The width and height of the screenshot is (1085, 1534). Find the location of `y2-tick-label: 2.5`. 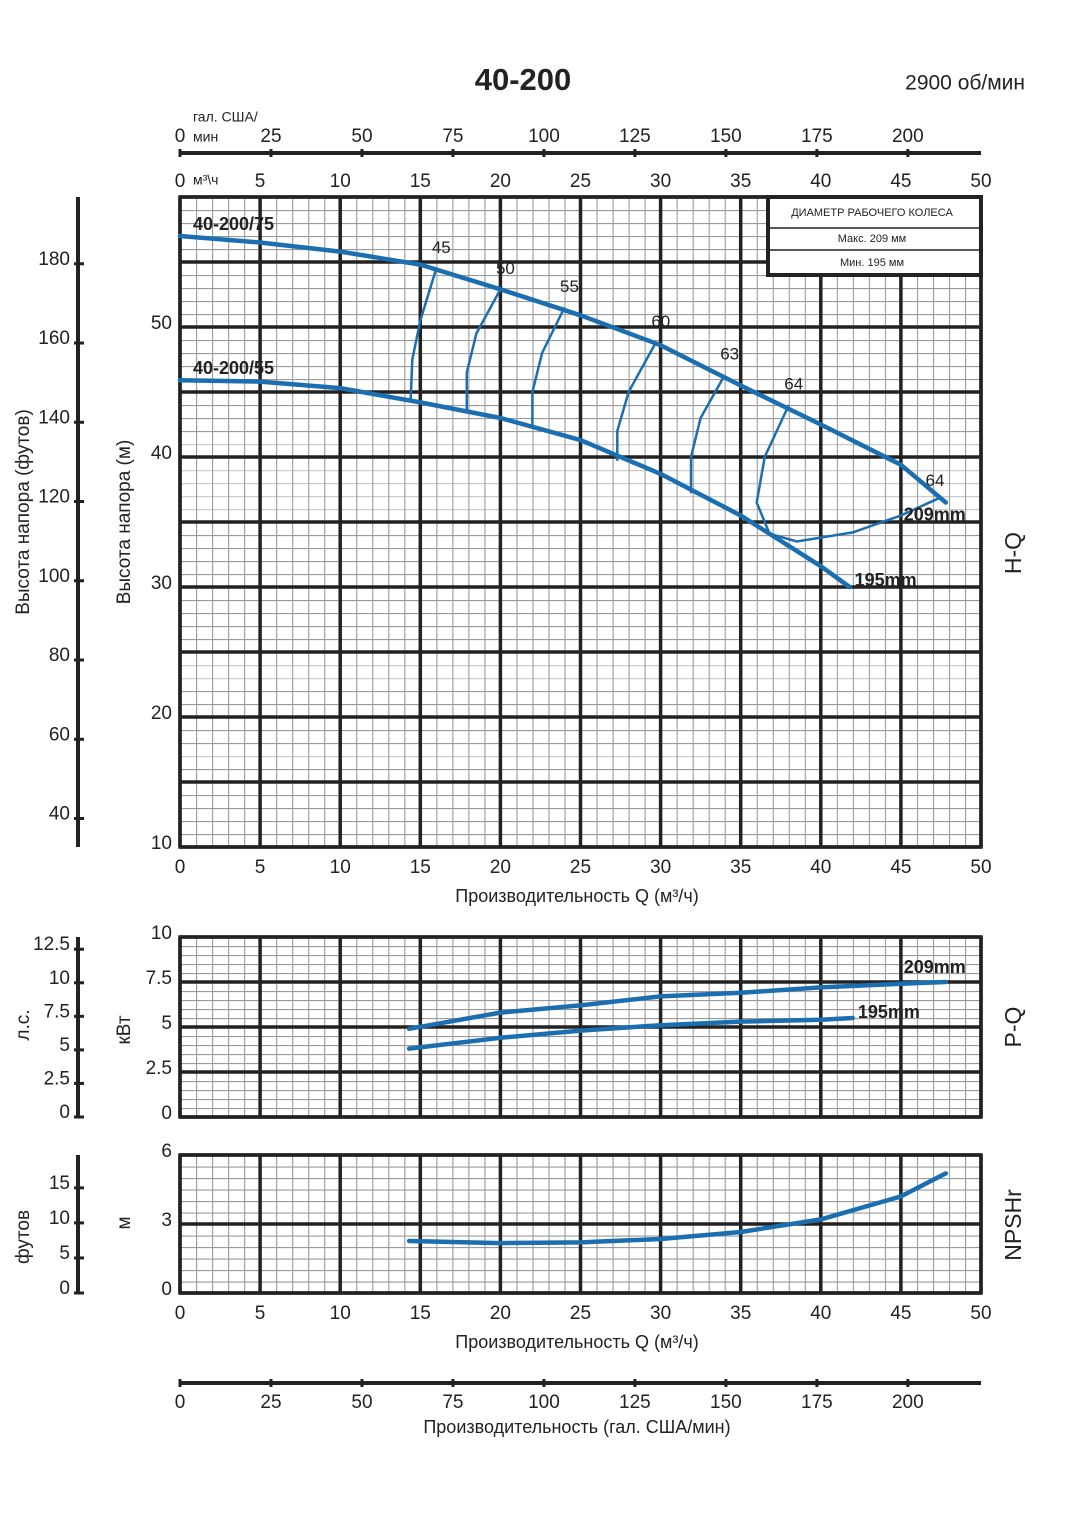

y2-tick-label: 2.5 is located at coordinates (57, 1078).